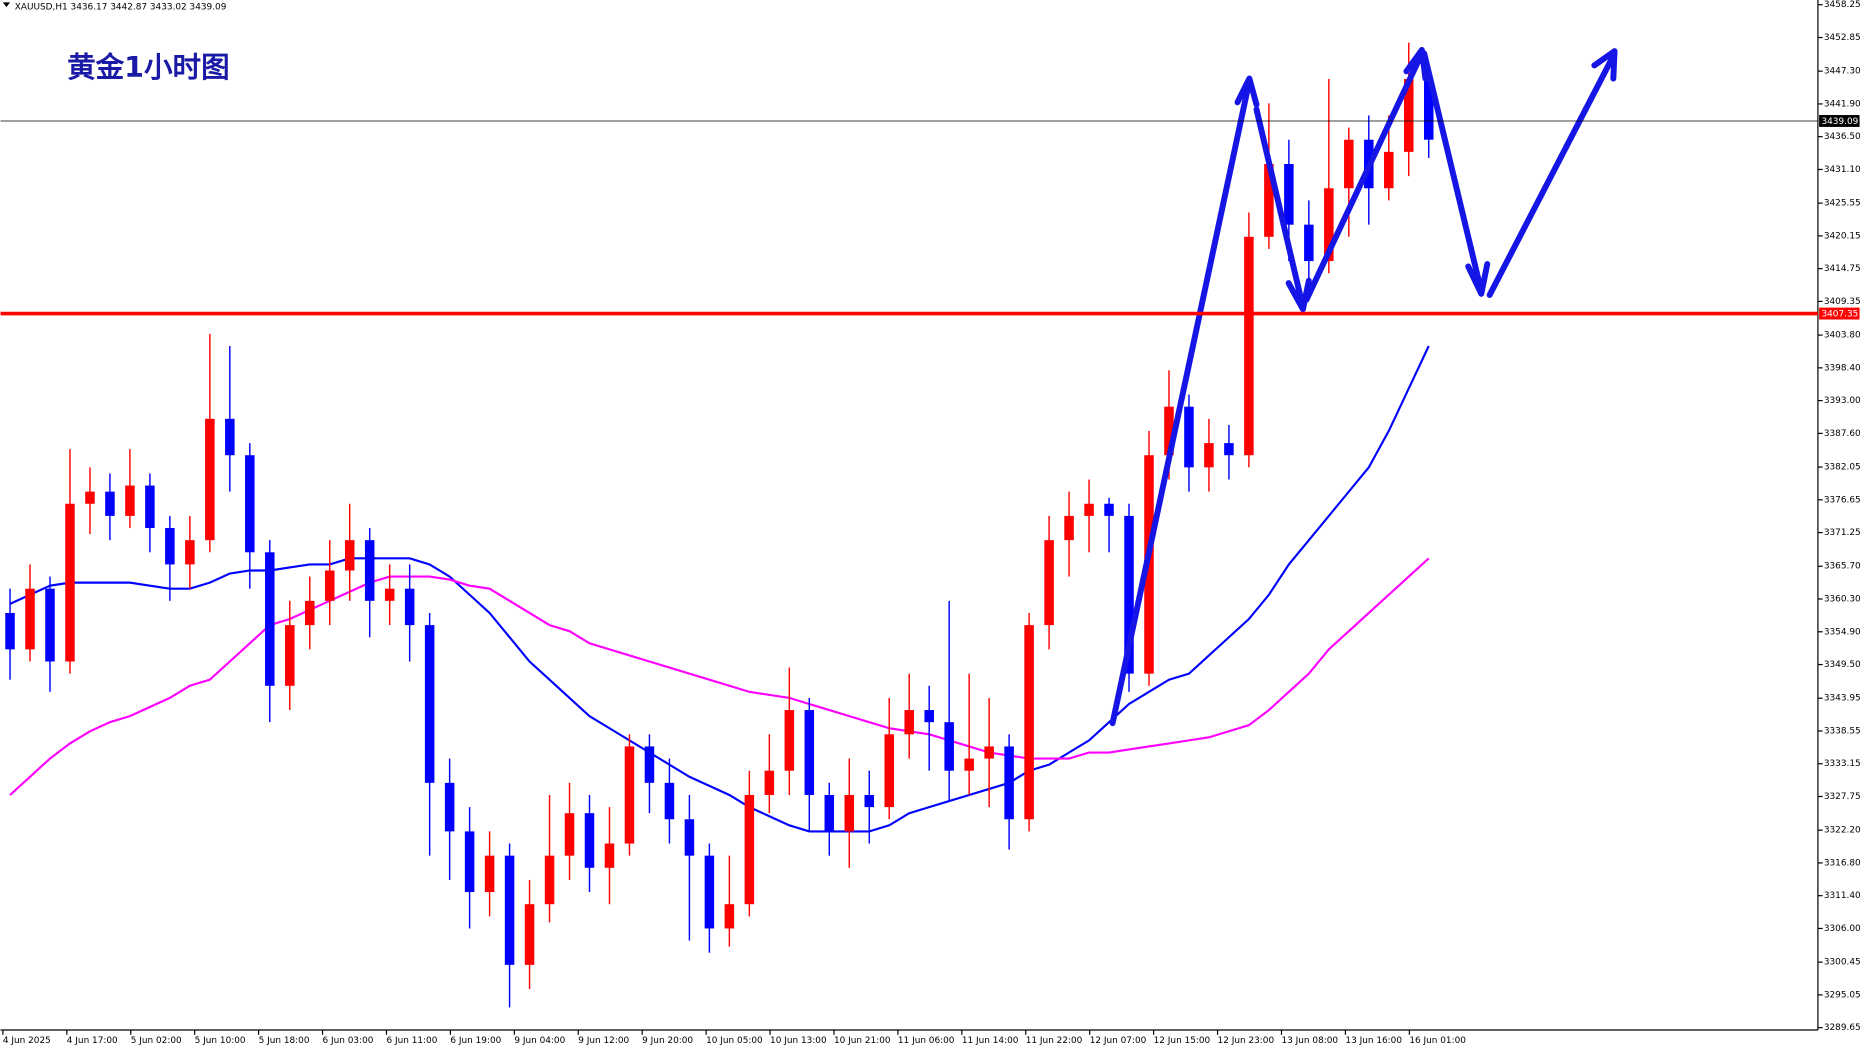 This screenshot has width=1866, height=1055. Describe the element at coordinates (1842, 5) in the screenshot. I see `y-tick-label: 3458.25` at that location.